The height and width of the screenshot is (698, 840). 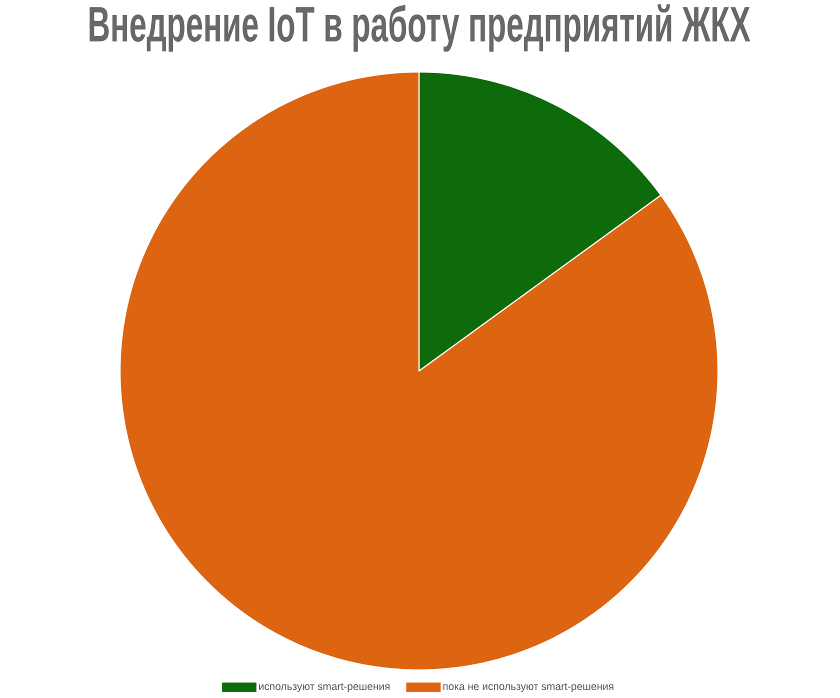 What do you see at coordinates (324, 687) in the screenshot?
I see `legend-label: используют smart-решения` at bounding box center [324, 687].